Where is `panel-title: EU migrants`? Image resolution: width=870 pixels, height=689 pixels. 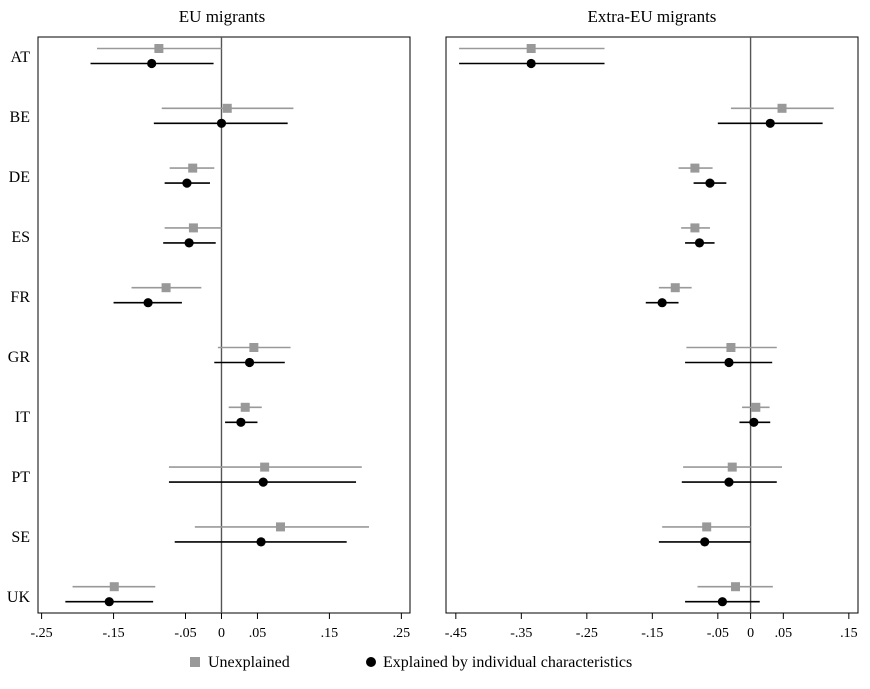
panel-title: EU migrants is located at coordinates (222, 16).